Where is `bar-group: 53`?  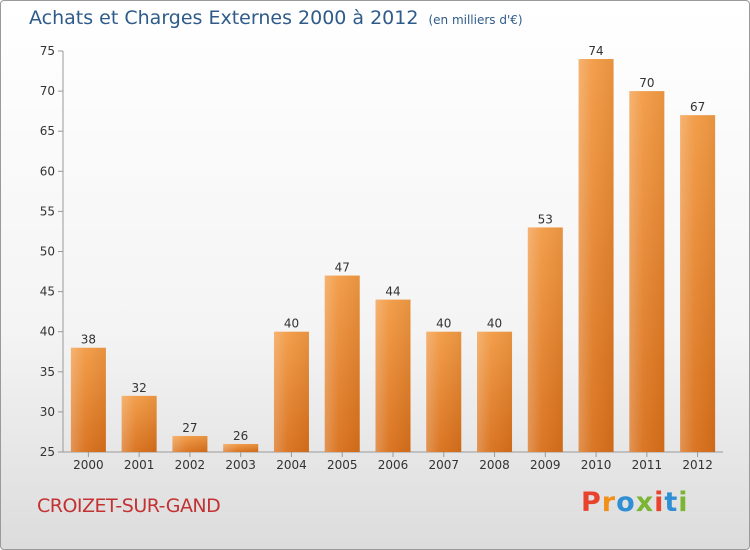
bar-group: 53 is located at coordinates (545, 332).